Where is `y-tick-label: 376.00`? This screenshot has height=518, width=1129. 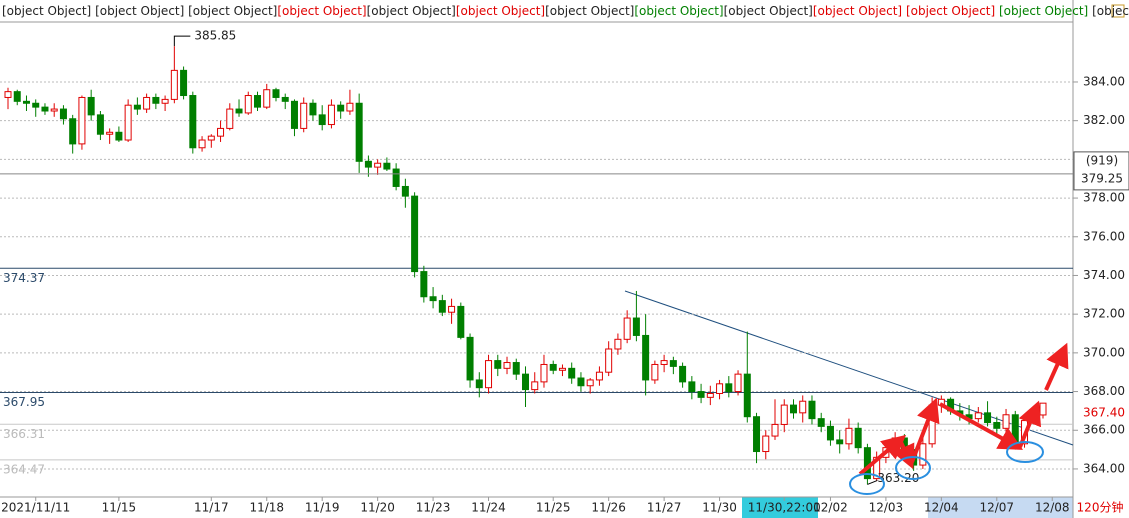
y-tick-label: 376.00 is located at coordinates (1104, 236).